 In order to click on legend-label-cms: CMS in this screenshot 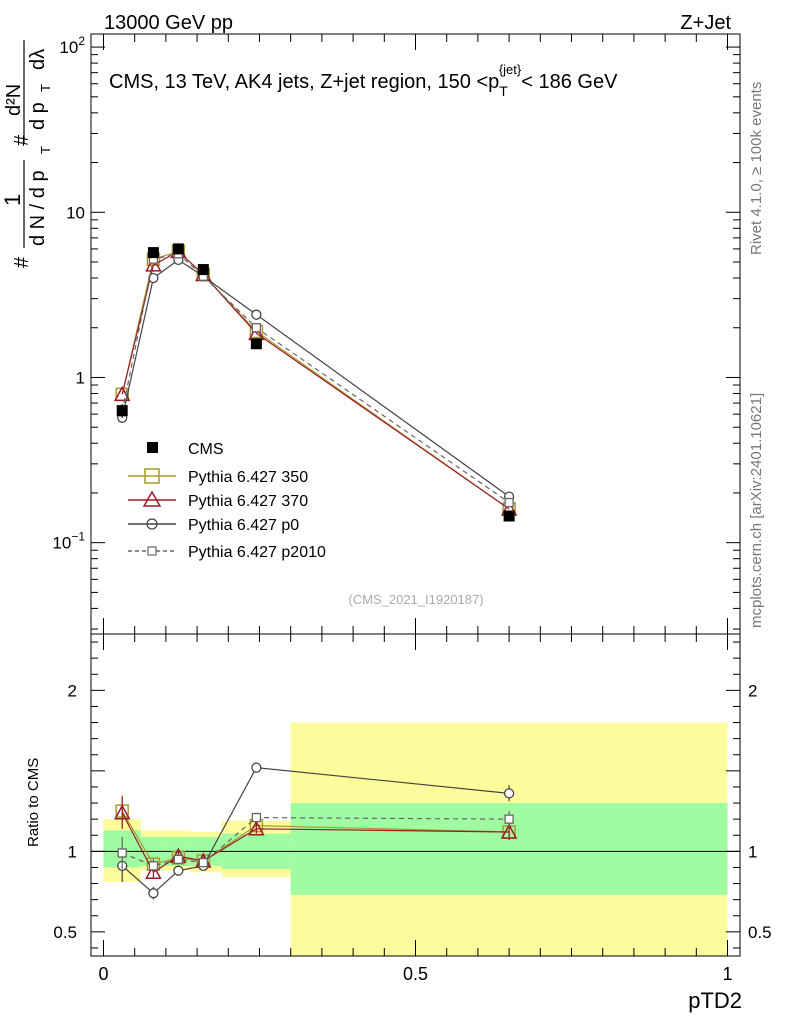, I will do `click(206, 449)`.